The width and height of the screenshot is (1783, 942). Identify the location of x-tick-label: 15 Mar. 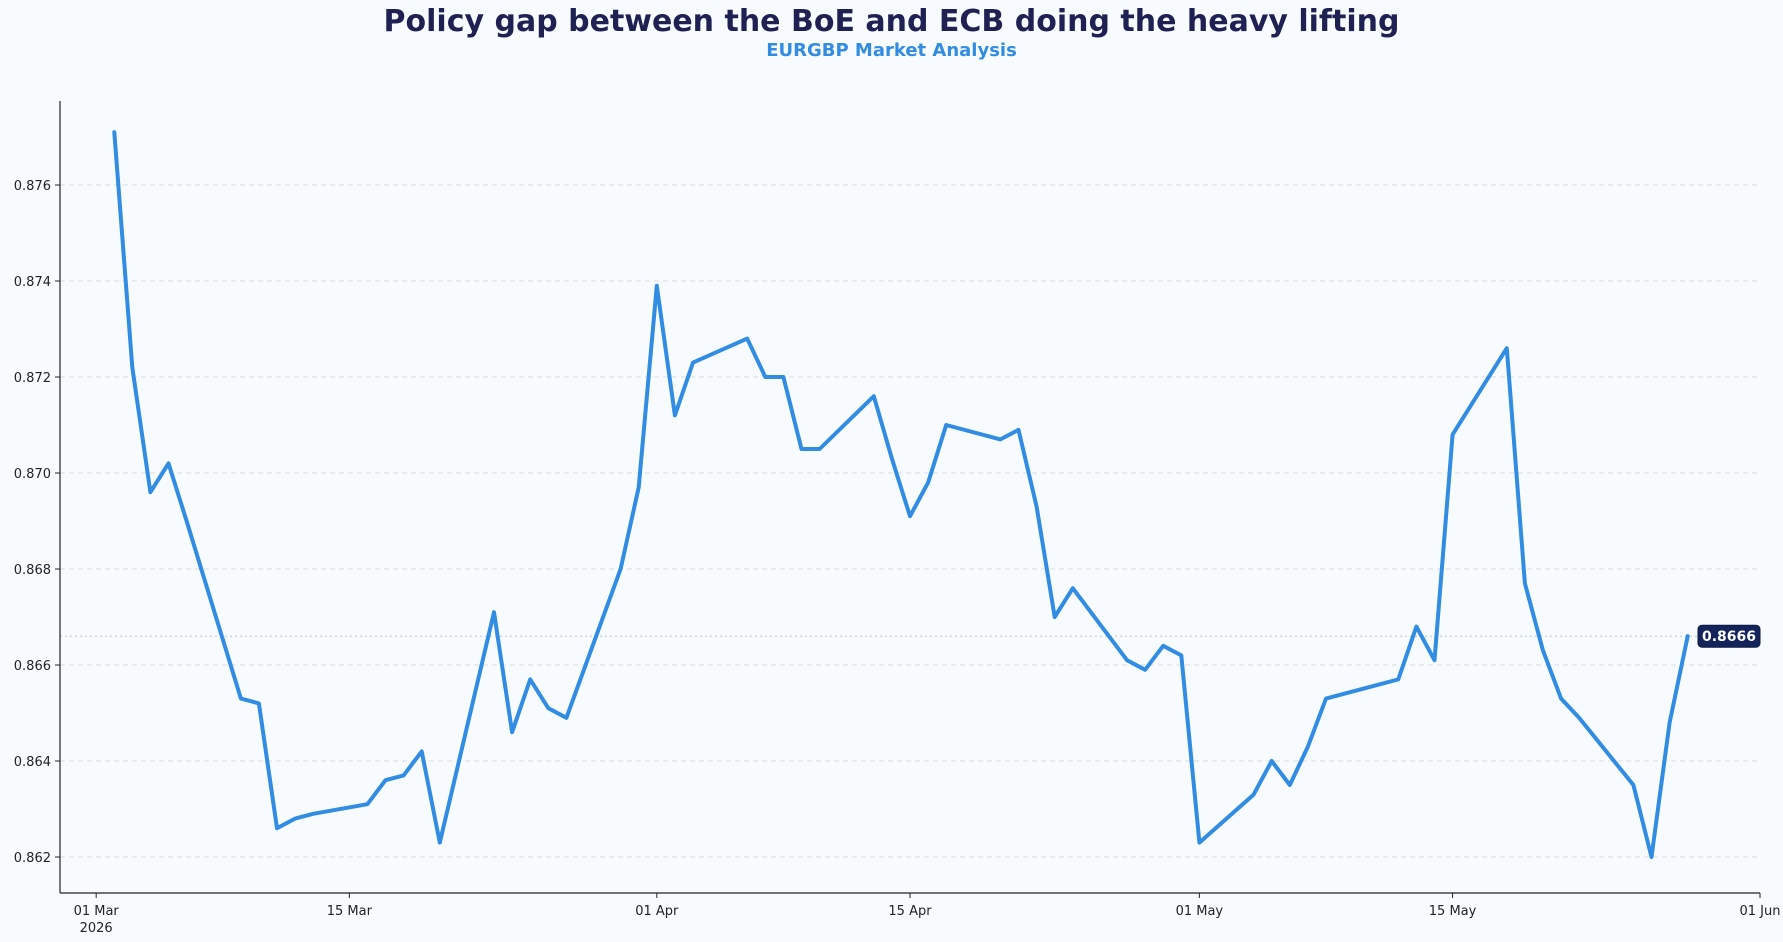
(350, 911).